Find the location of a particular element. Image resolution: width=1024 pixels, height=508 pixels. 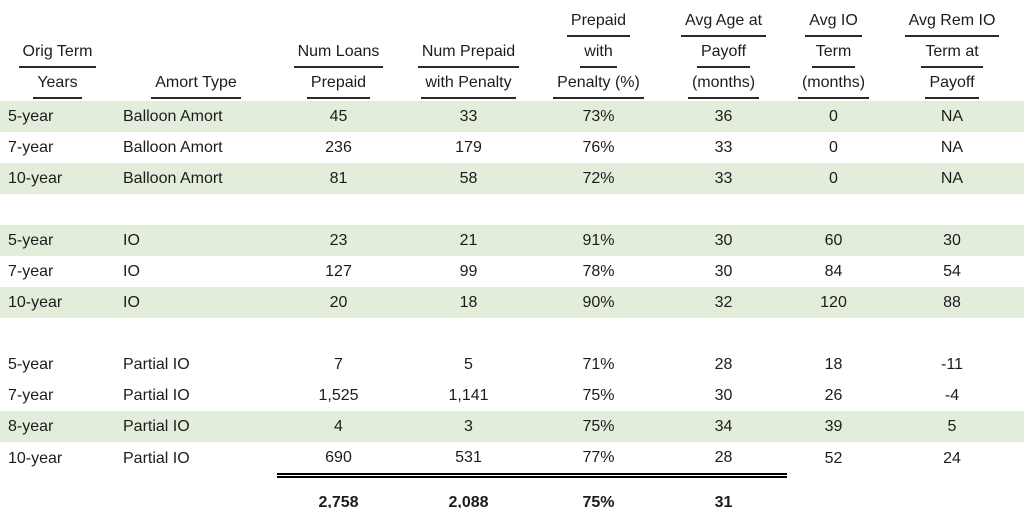

cell-num-prepaid-penalty: 531 is located at coordinates (468, 457).